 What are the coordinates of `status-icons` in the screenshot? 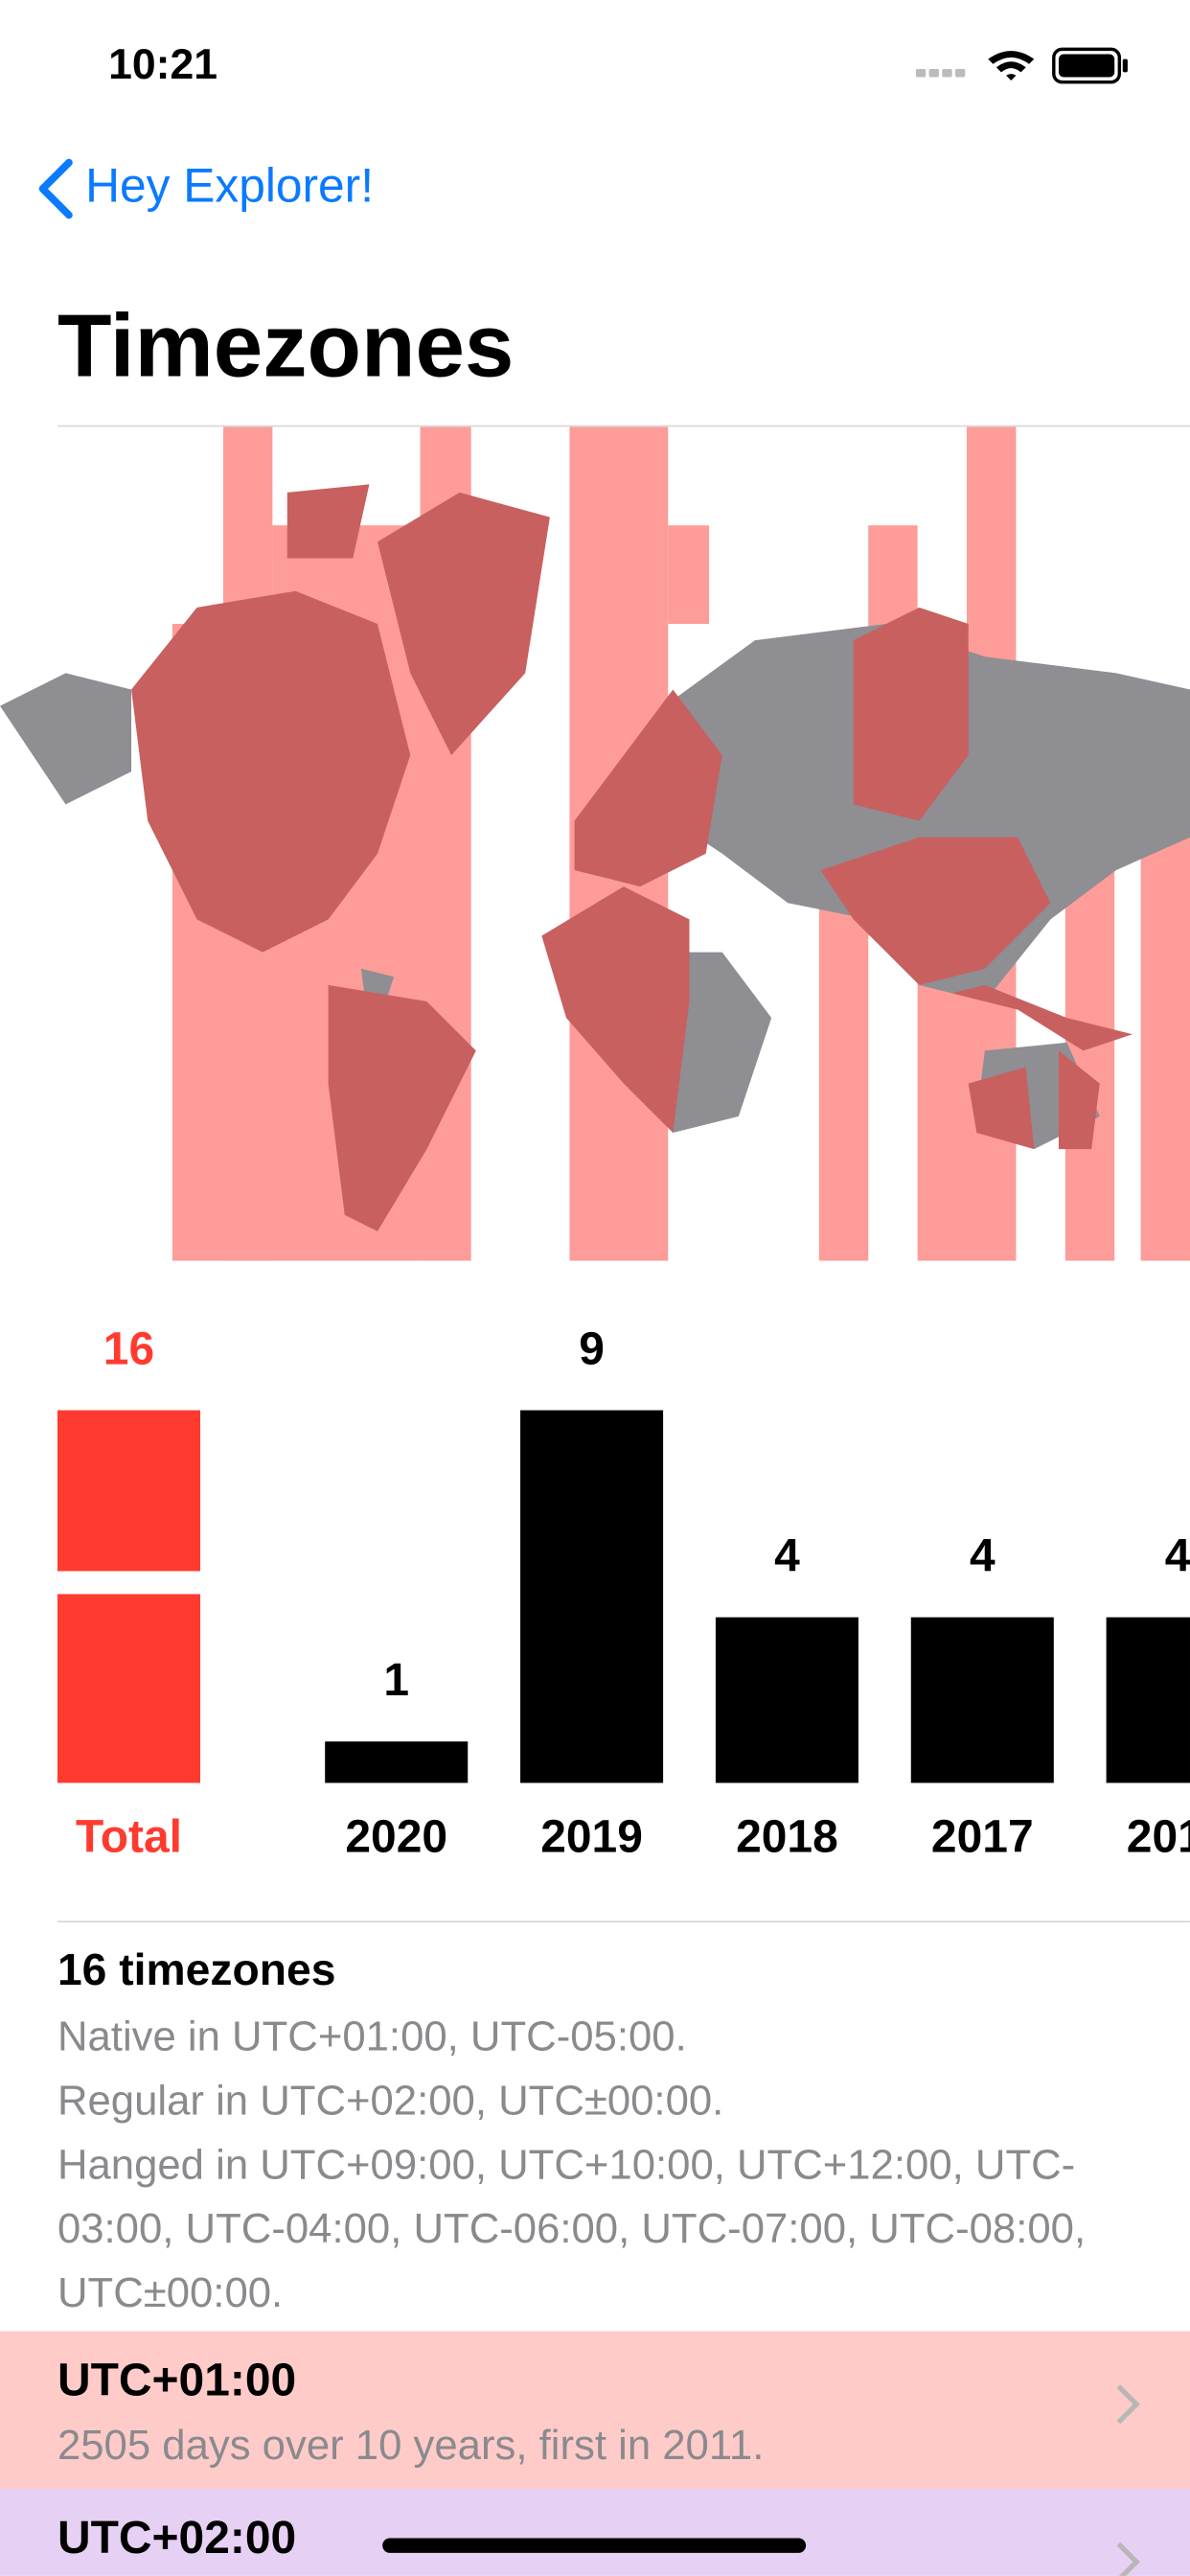 It's located at (1021, 65).